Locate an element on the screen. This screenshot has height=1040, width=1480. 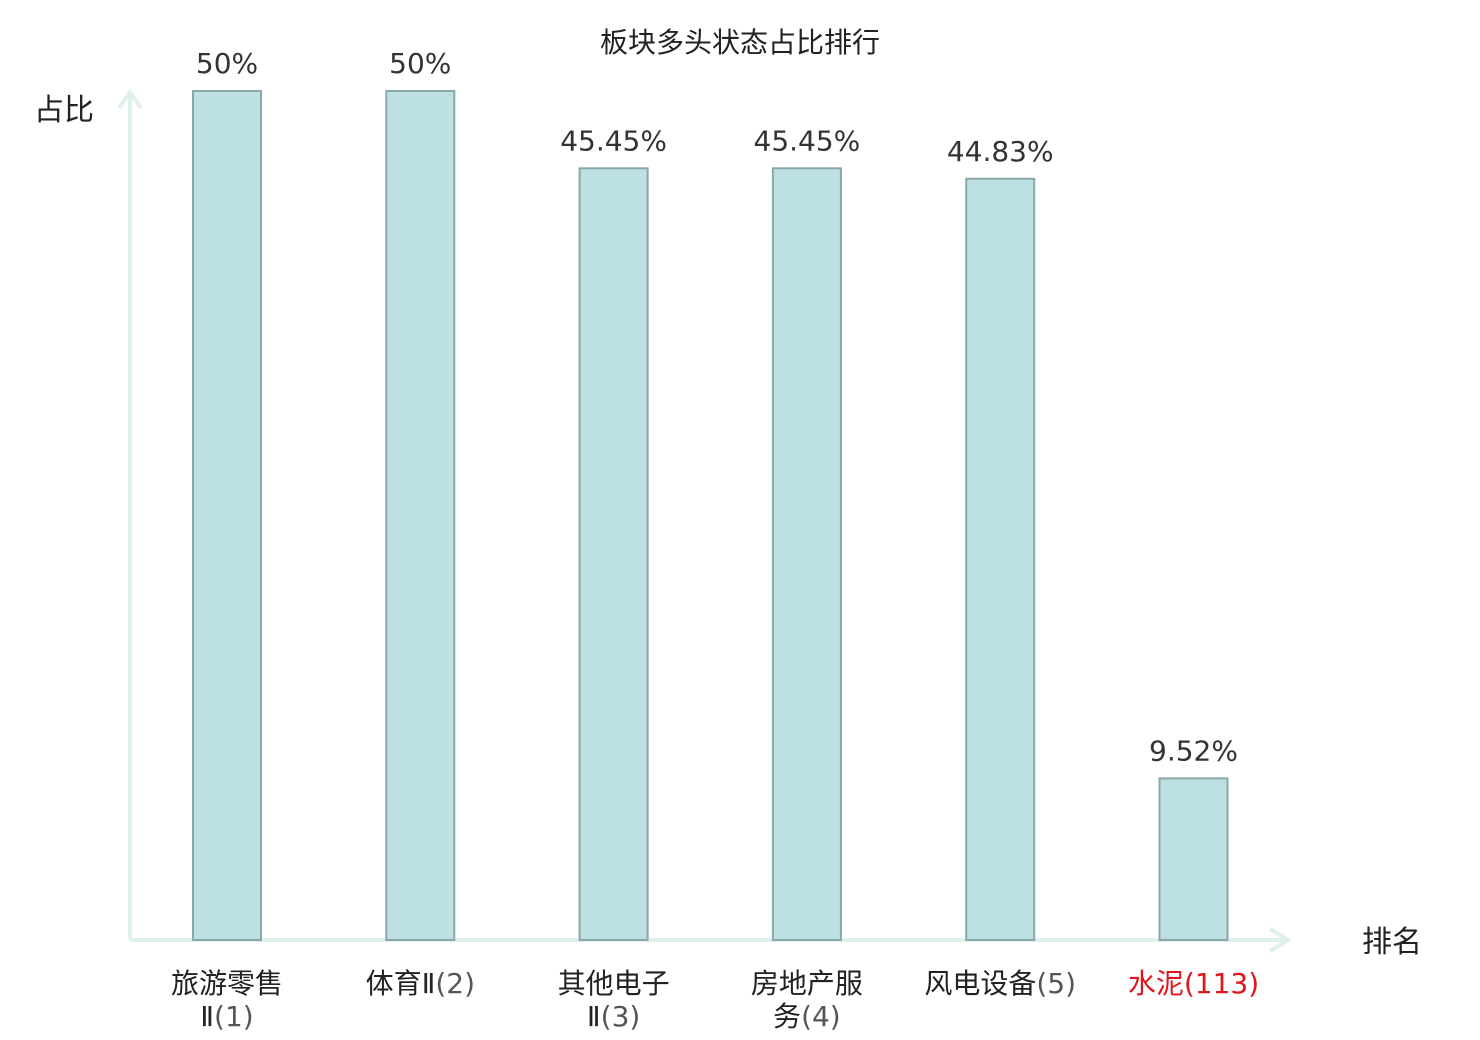
category-name: 旅游零售 is located at coordinates (227, 983).